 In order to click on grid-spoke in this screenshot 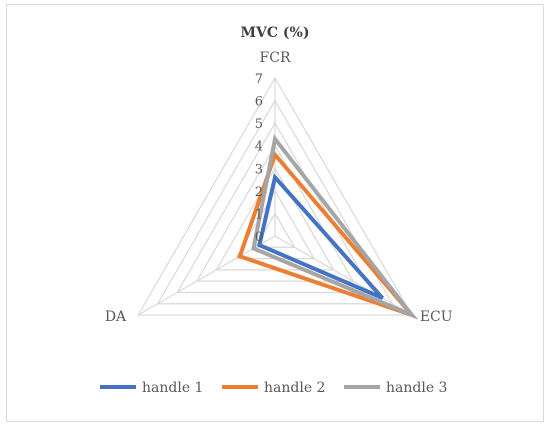, I will do `click(343, 275)`.